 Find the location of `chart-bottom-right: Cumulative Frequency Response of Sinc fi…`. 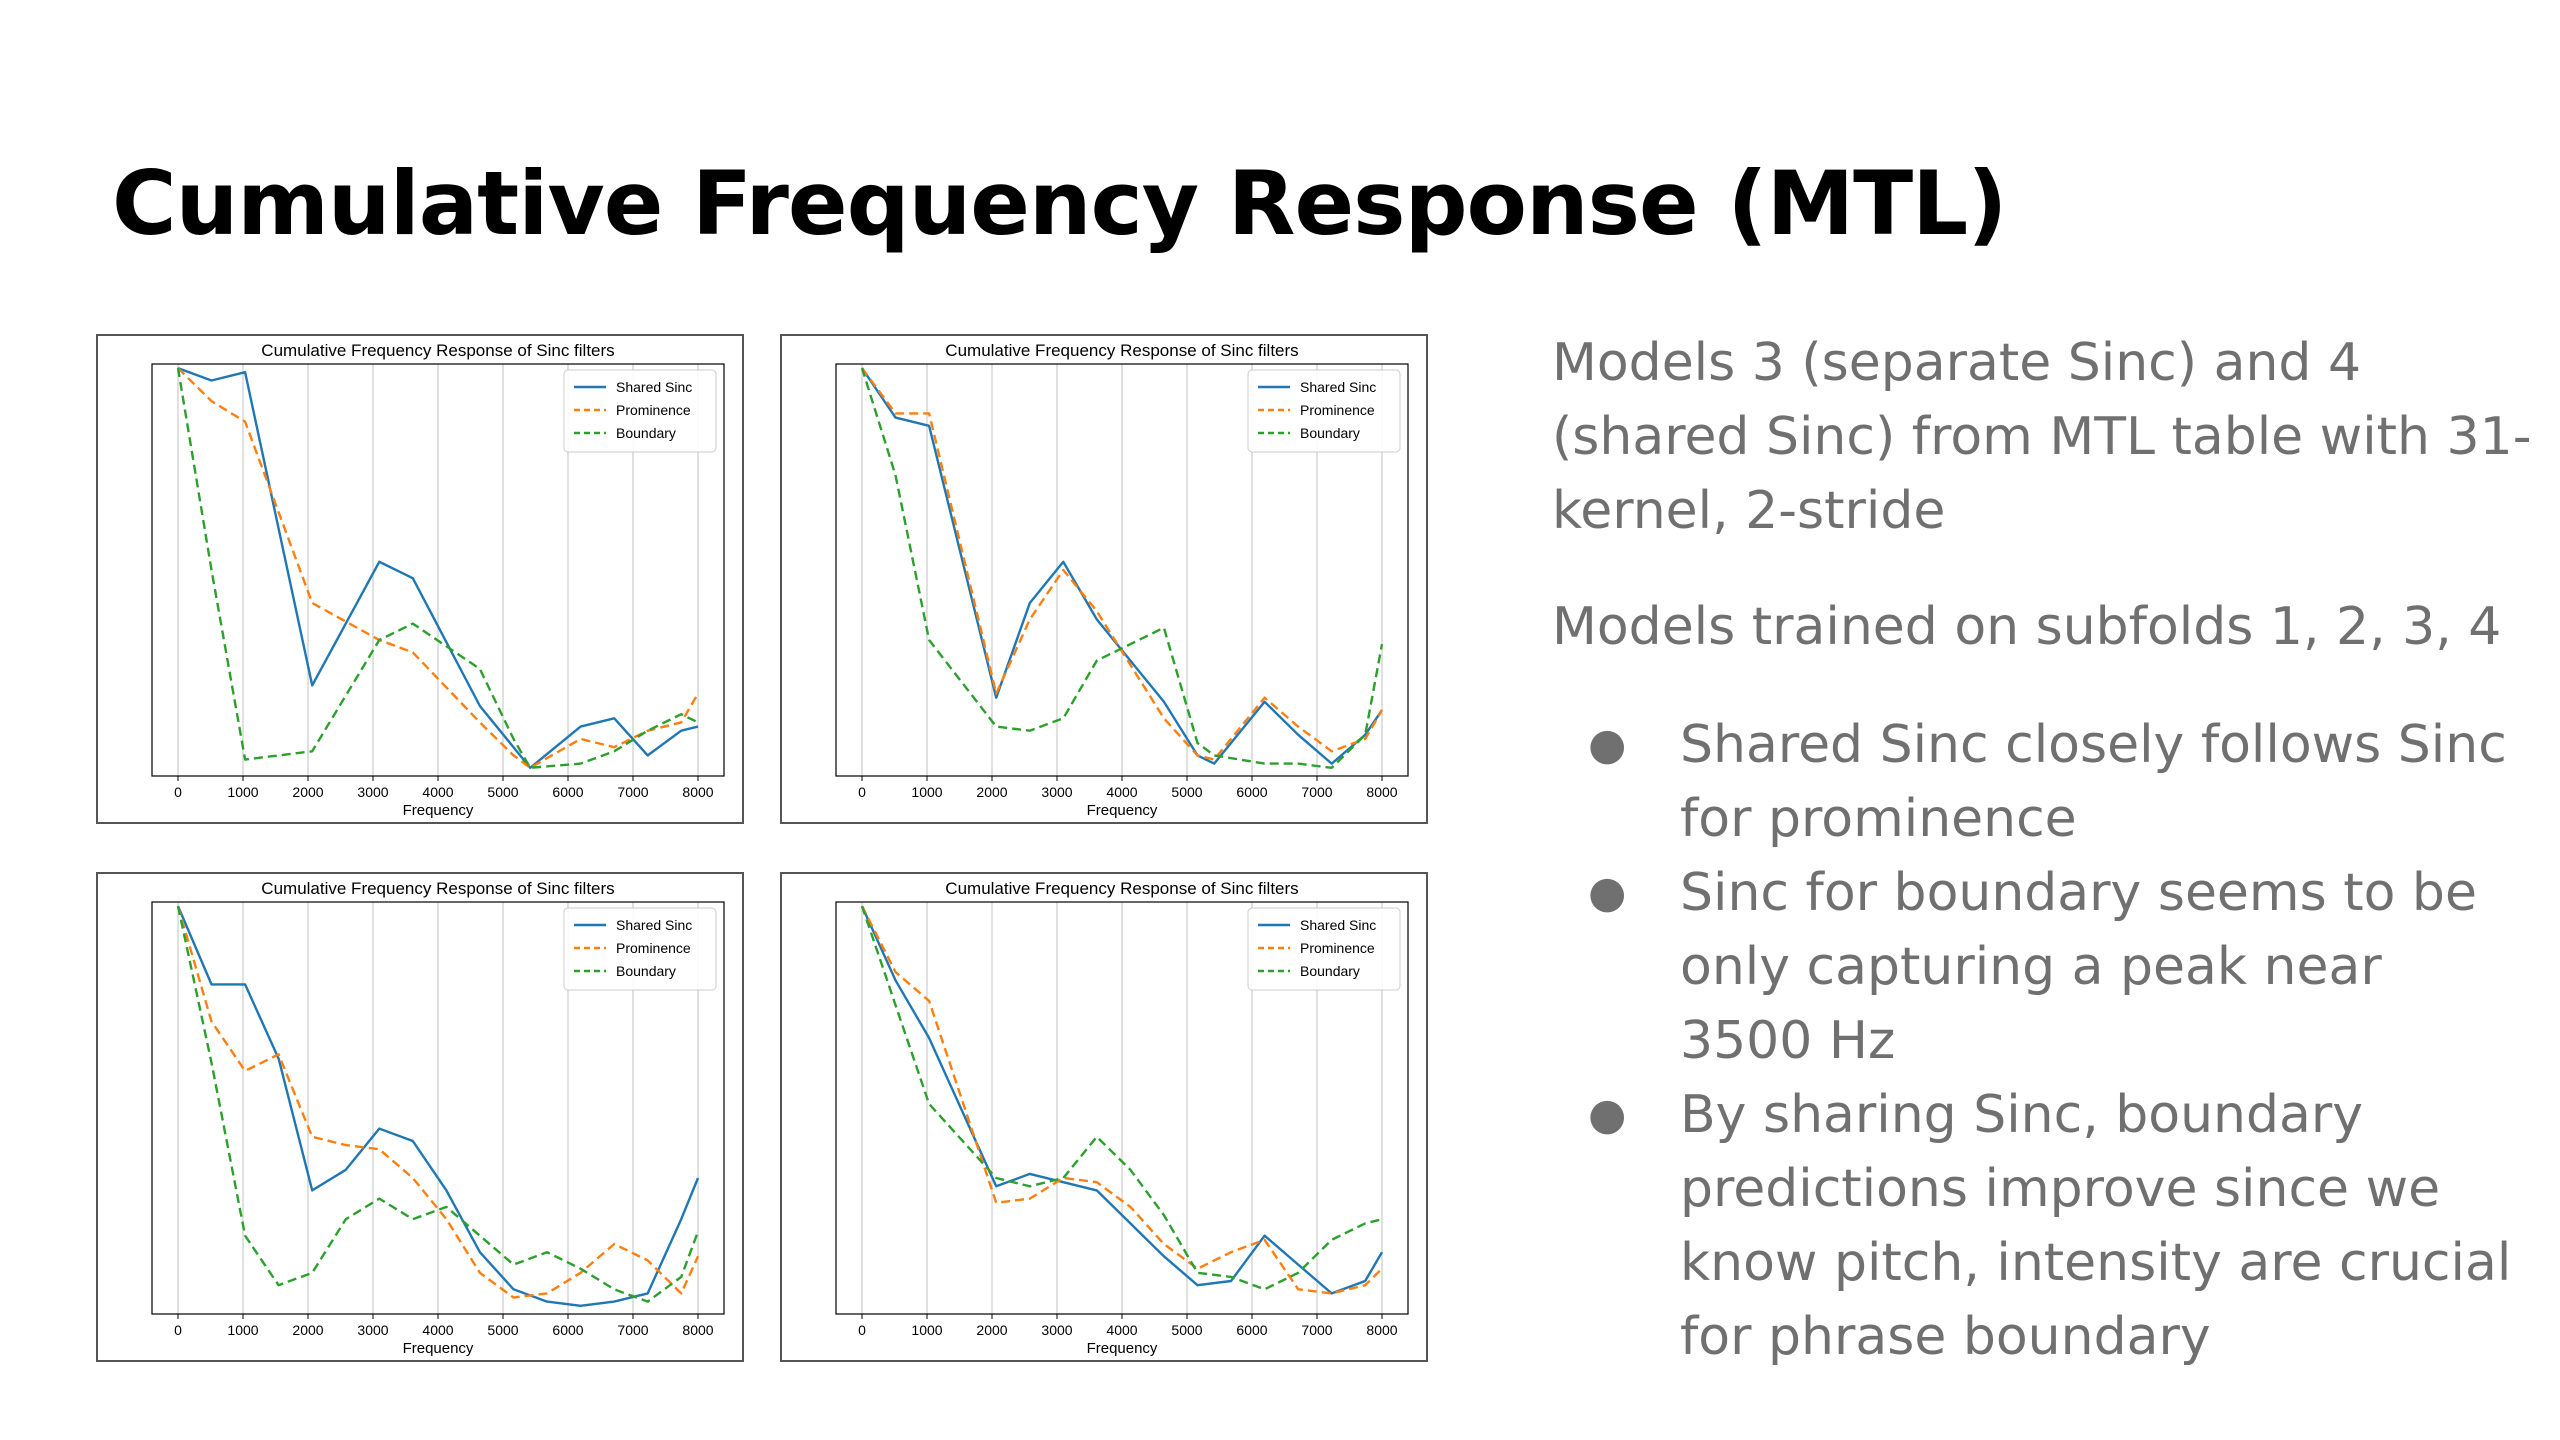

chart-bottom-right: Cumulative Frequency Response of Sinc fi… is located at coordinates (1104, 1117).